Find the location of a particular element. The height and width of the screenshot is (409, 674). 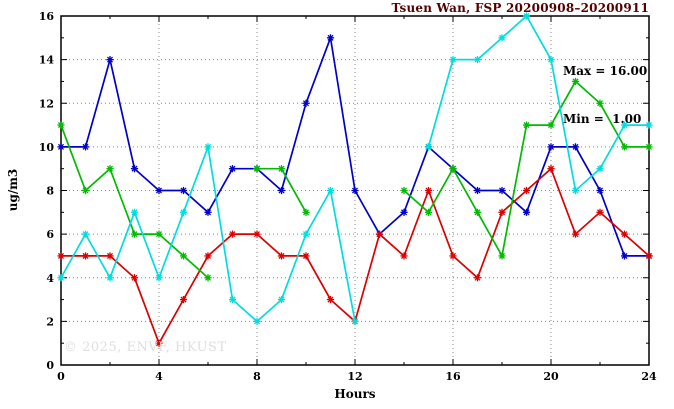

x-tick-label: 16 is located at coordinates (453, 376).